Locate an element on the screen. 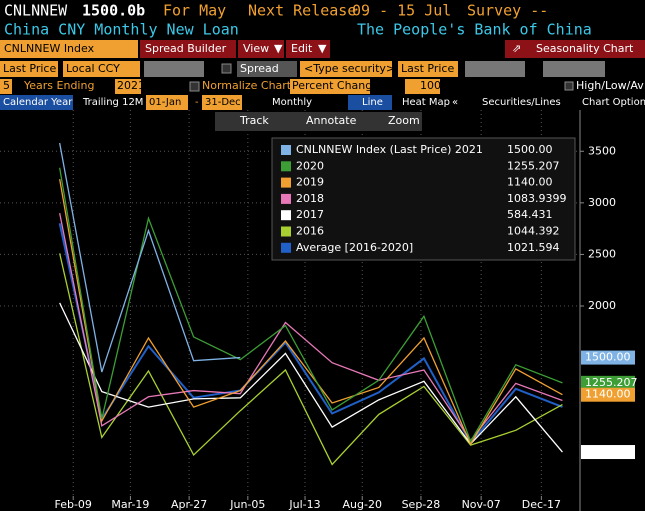 This screenshot has width=645, height=511. price2-field is located at coordinates (428, 69).